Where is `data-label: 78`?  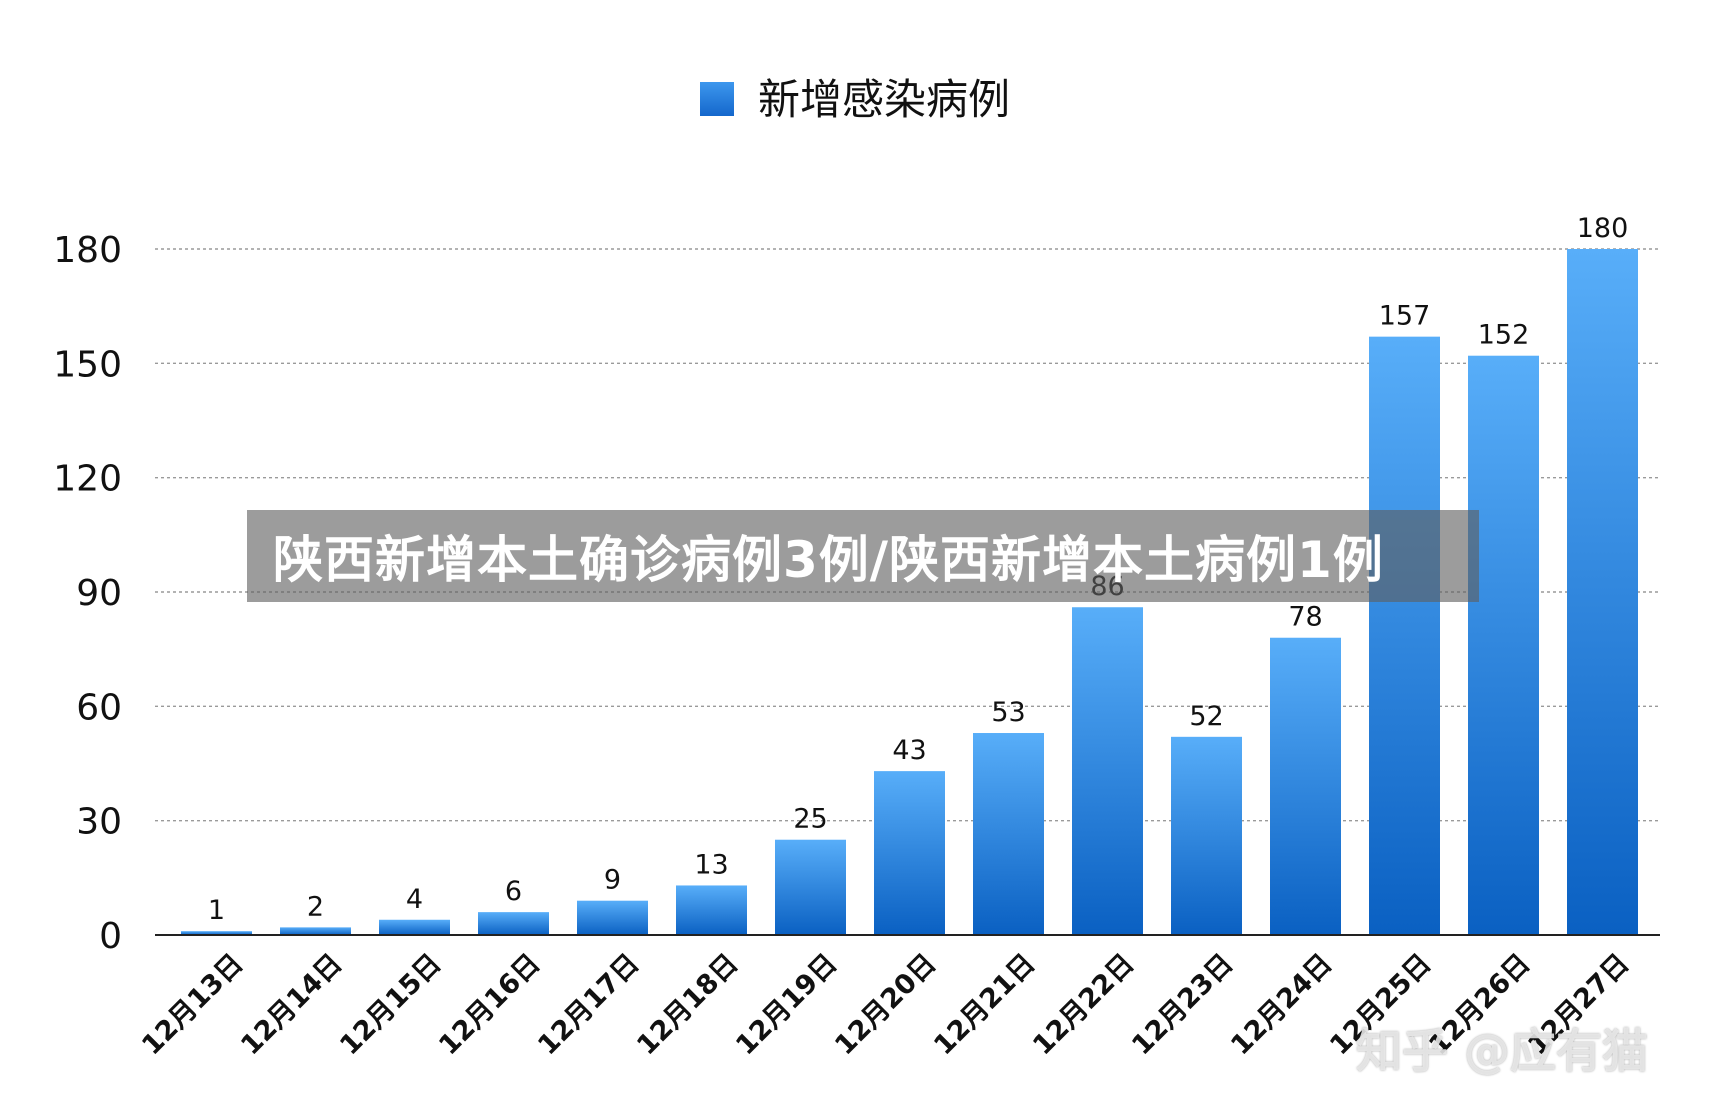 data-label: 78 is located at coordinates (1305, 617).